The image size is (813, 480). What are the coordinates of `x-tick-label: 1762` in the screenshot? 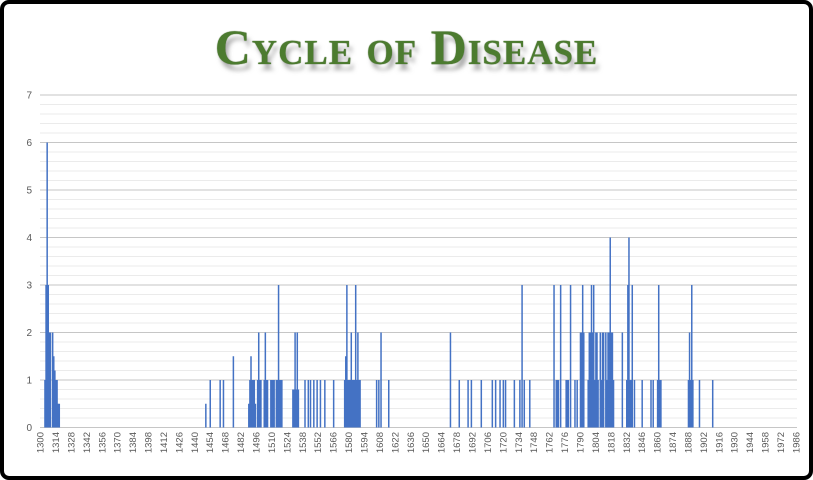 It's located at (550, 442).